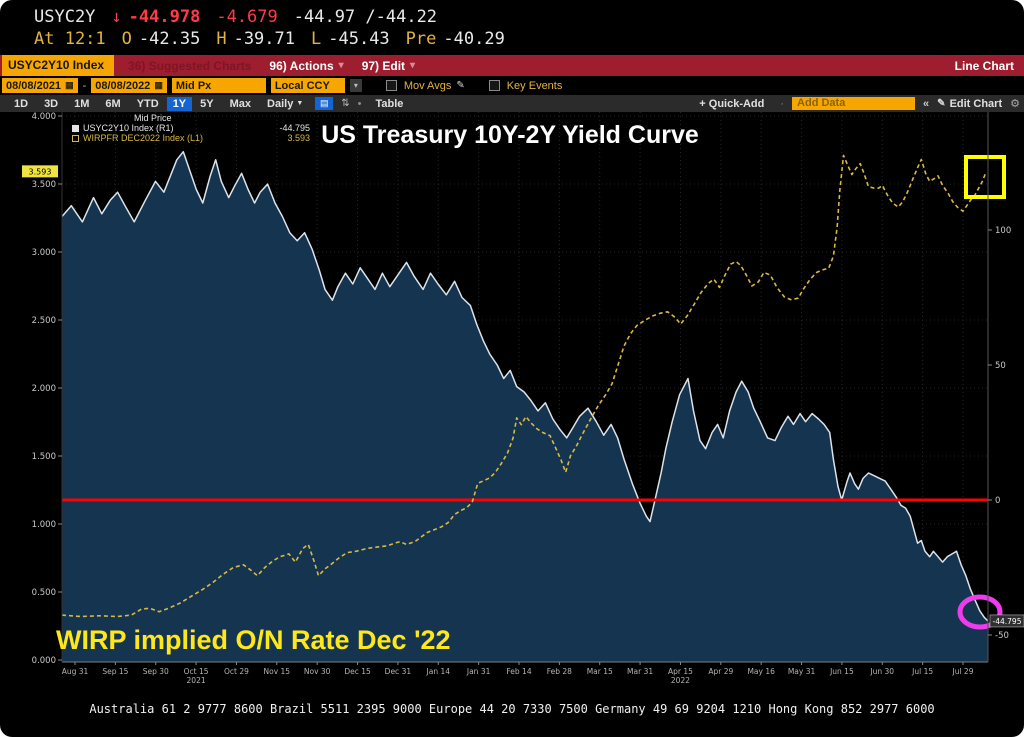 This screenshot has width=1024, height=737. Describe the element at coordinates (345, 103) in the screenshot. I see `compare-icon: ⇅` at that location.